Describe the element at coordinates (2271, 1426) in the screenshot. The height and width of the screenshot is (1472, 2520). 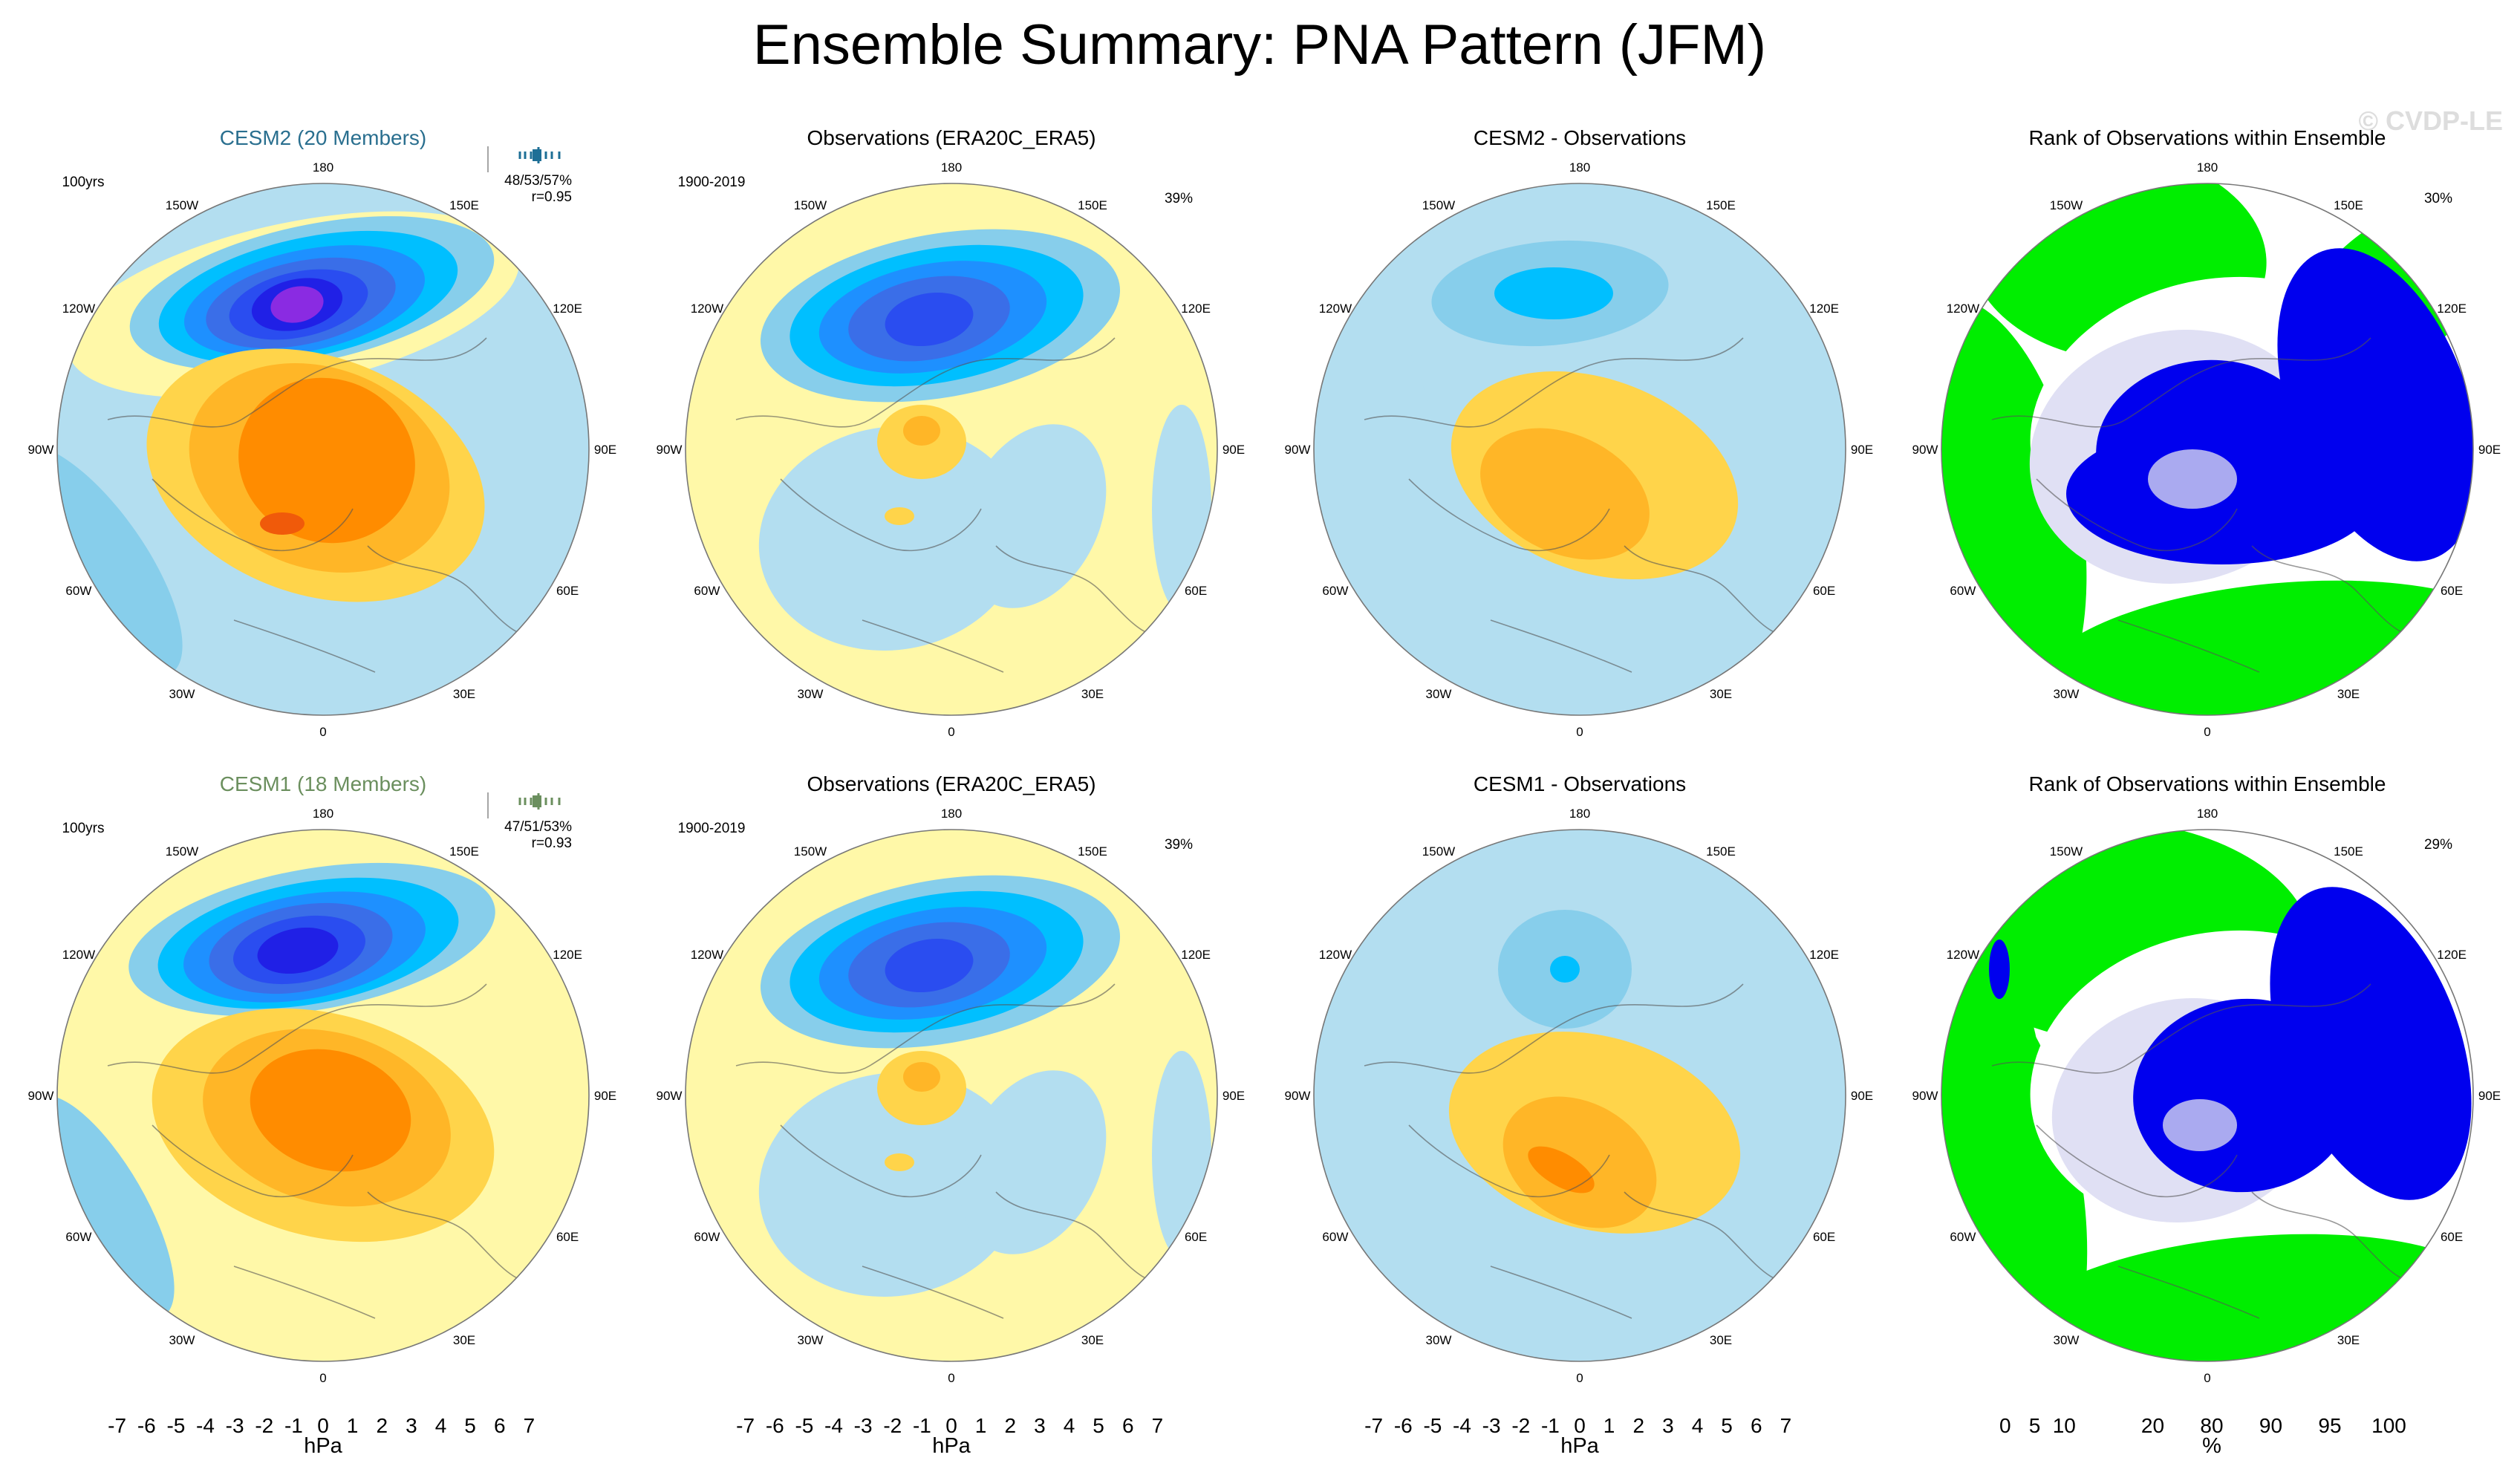
I see `colorbar-tick-label: 90` at that location.